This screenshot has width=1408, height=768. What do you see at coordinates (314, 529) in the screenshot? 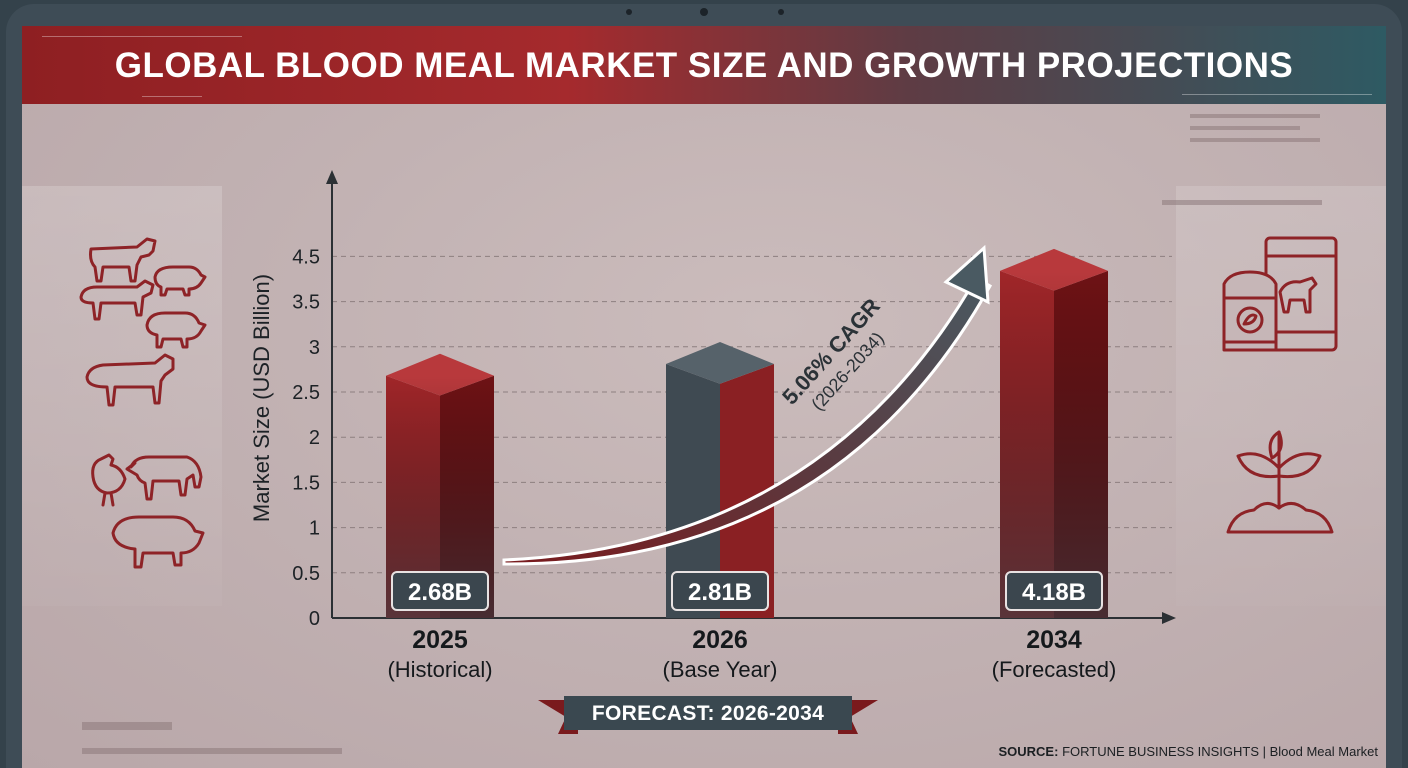
I see `y-tick-label: 1` at bounding box center [314, 529].